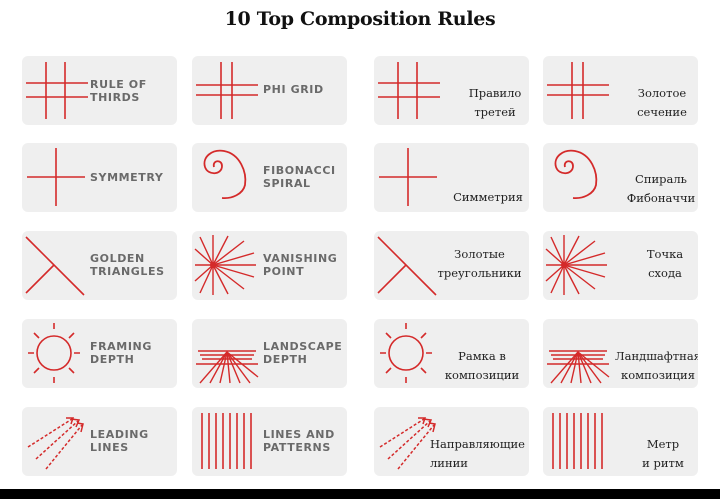 This screenshot has height=499, width=720. I want to click on rule-label-en: SYMMETRY, so click(127, 177).